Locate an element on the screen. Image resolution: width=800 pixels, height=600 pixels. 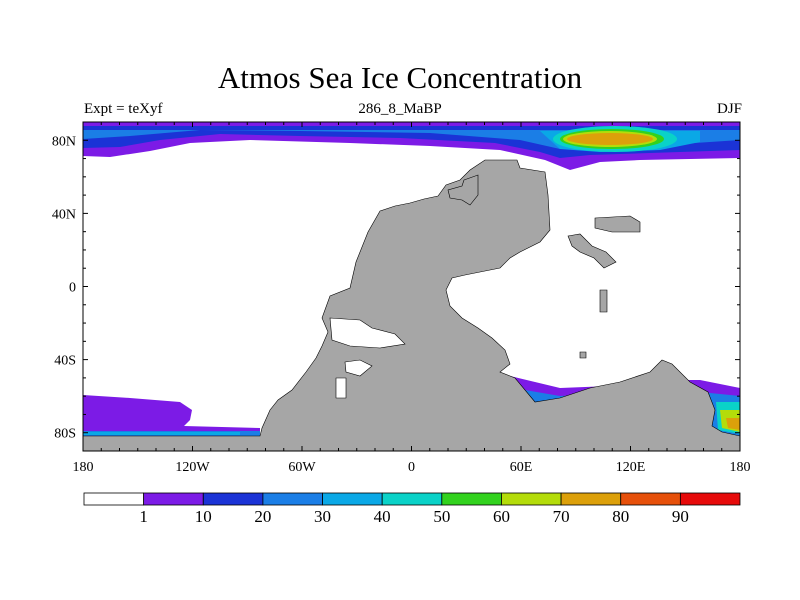
colorbar-label: 60 is located at coordinates (501, 516).